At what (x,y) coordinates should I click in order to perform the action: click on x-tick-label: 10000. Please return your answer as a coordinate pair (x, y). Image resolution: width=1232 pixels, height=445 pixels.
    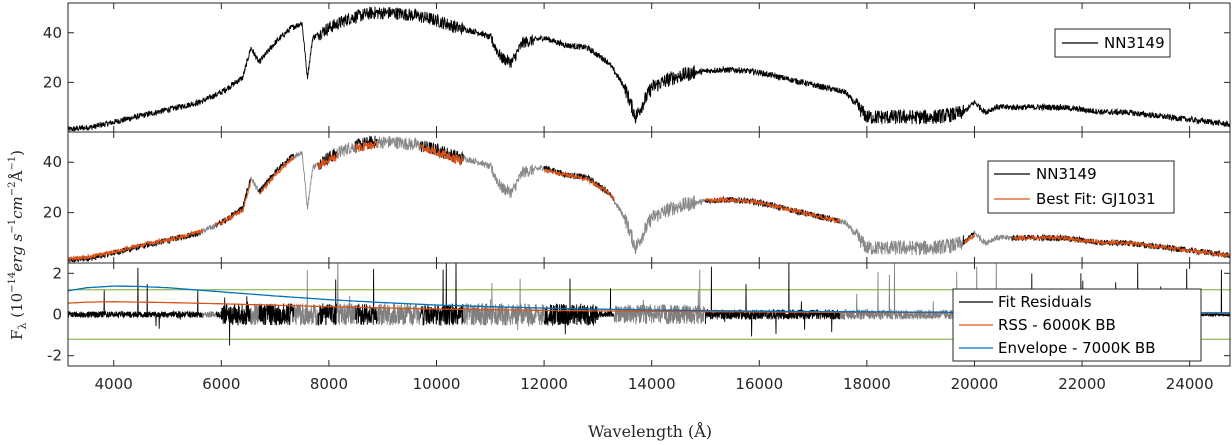
    Looking at the image, I should click on (437, 384).